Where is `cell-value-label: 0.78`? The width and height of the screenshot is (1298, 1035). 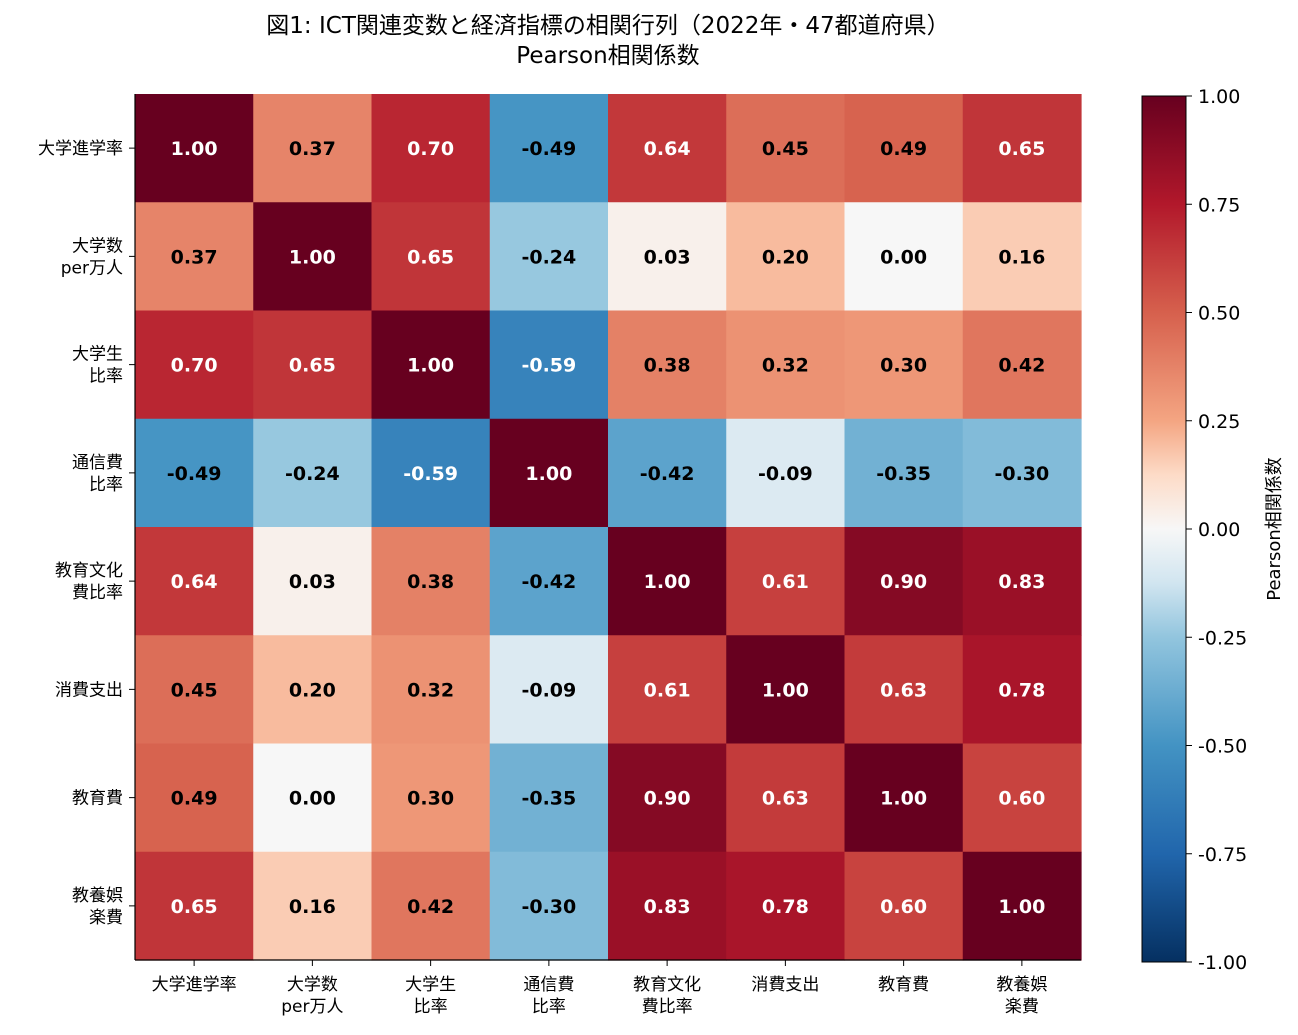 cell-value-label: 0.78 is located at coordinates (1021, 690).